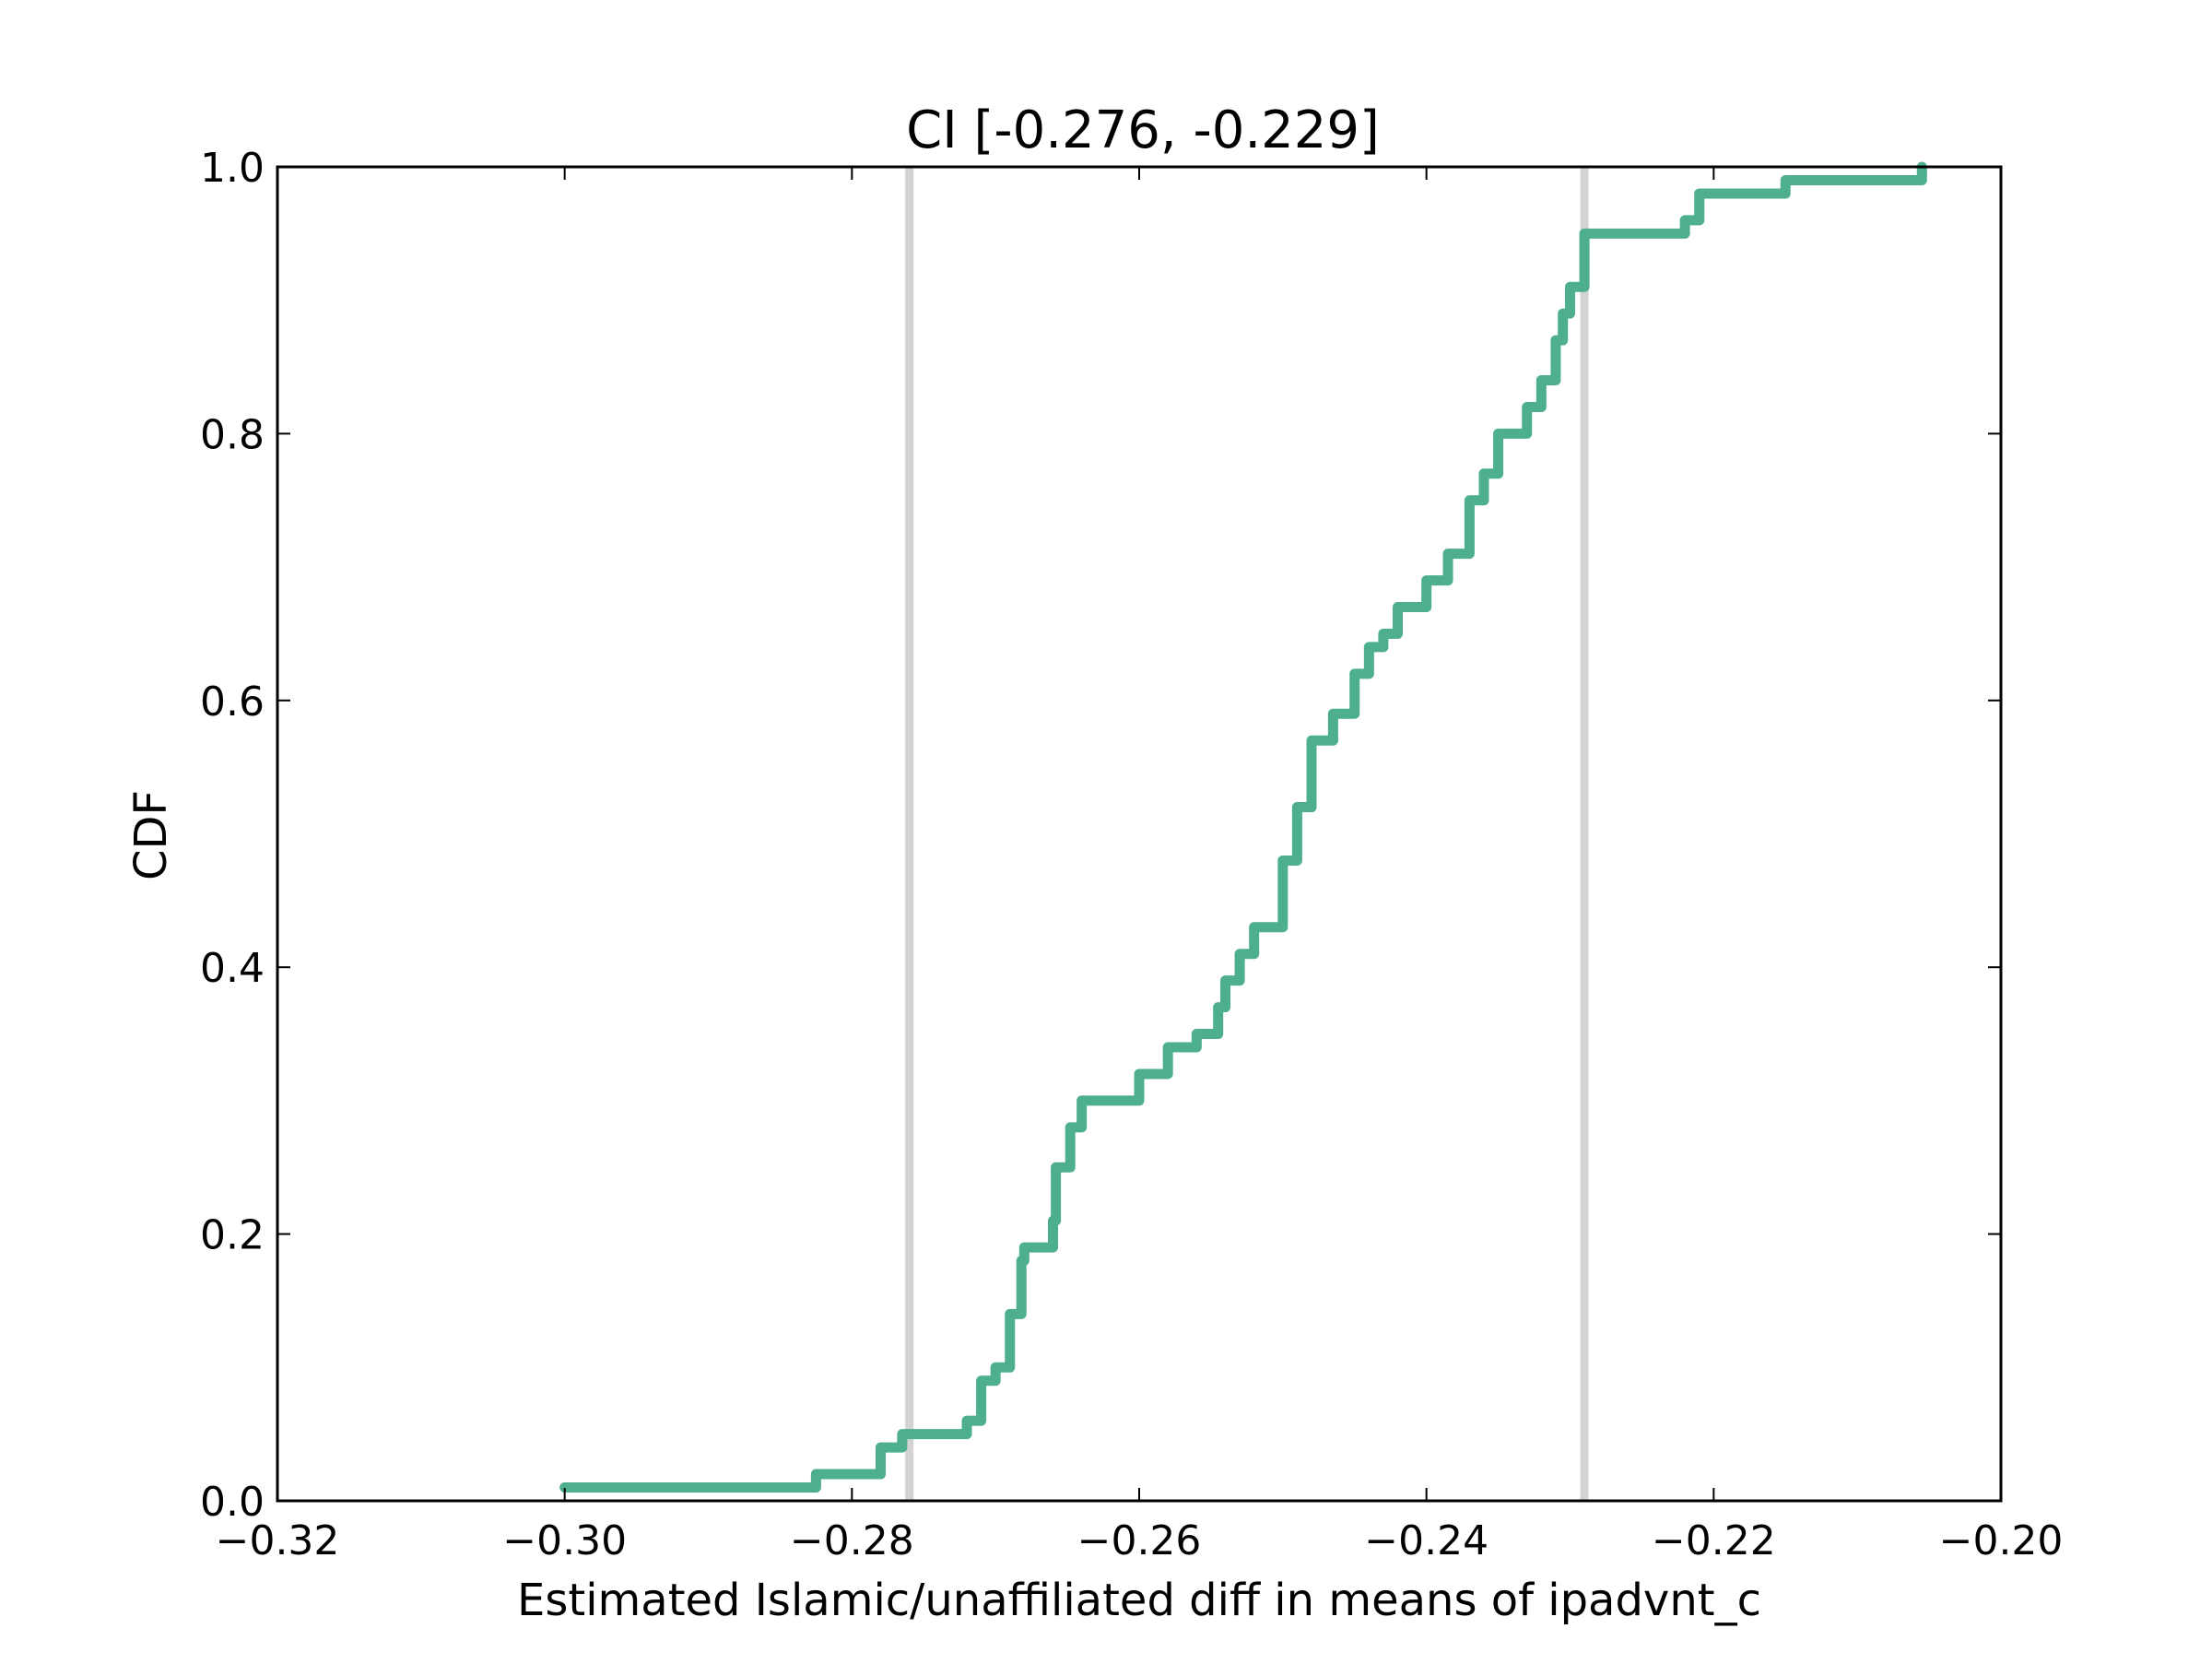  I want to click on x-tick-label: −0.24, so click(1426, 1540).